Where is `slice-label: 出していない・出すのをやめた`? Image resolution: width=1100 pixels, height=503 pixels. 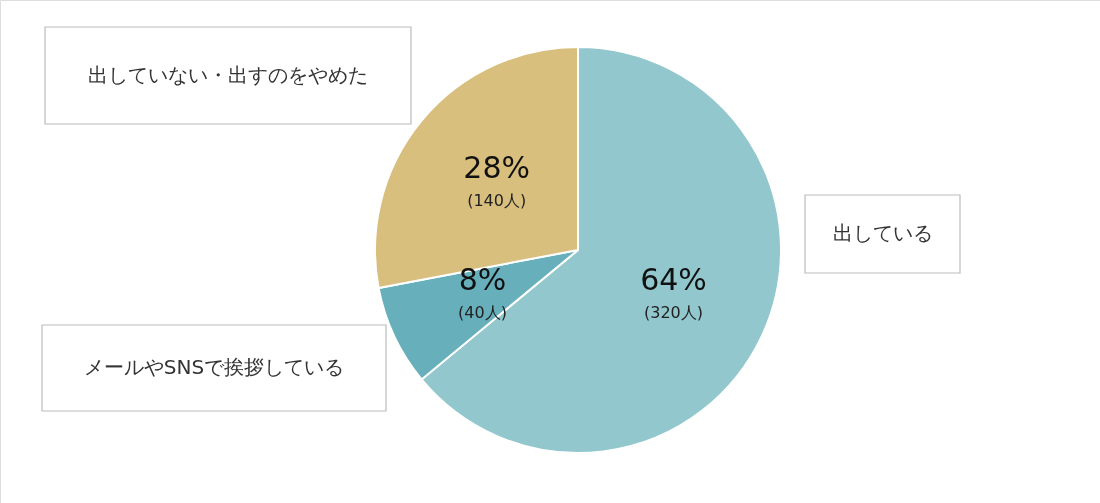
slice-label: 出していない・出すのをやめた is located at coordinates (228, 74).